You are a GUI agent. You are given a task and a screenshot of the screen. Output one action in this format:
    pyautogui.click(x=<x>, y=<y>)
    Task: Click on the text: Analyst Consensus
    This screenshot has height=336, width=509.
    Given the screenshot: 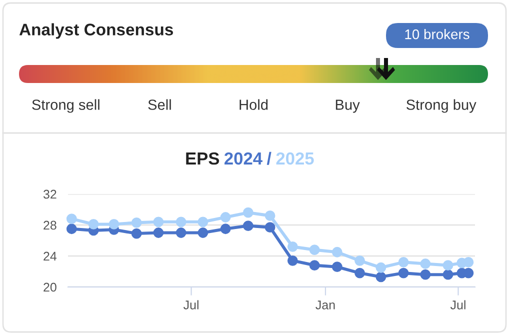 What is the action you would take?
    pyautogui.click(x=96, y=31)
    